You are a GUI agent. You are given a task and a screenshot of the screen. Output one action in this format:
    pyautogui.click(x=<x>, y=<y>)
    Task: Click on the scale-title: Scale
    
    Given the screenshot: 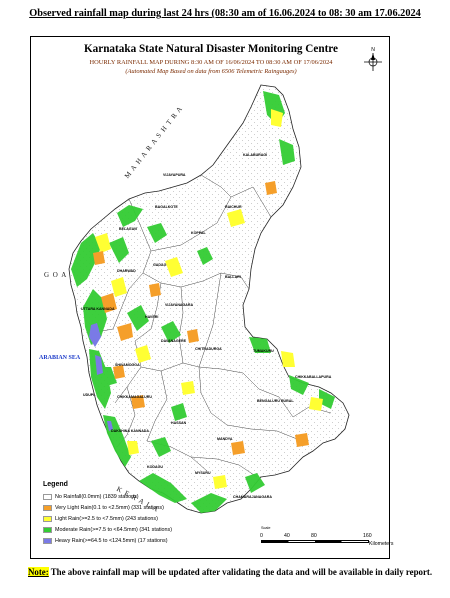 What is the action you would take?
    pyautogui.click(x=266, y=528)
    